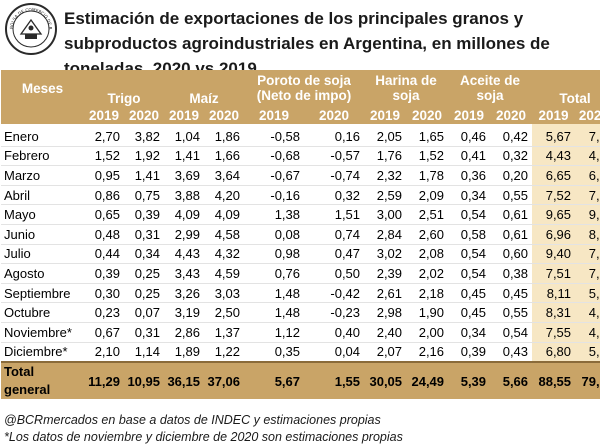  What do you see at coordinates (554, 312) in the screenshot?
I see `total-value-cell: 8,31` at bounding box center [554, 312].